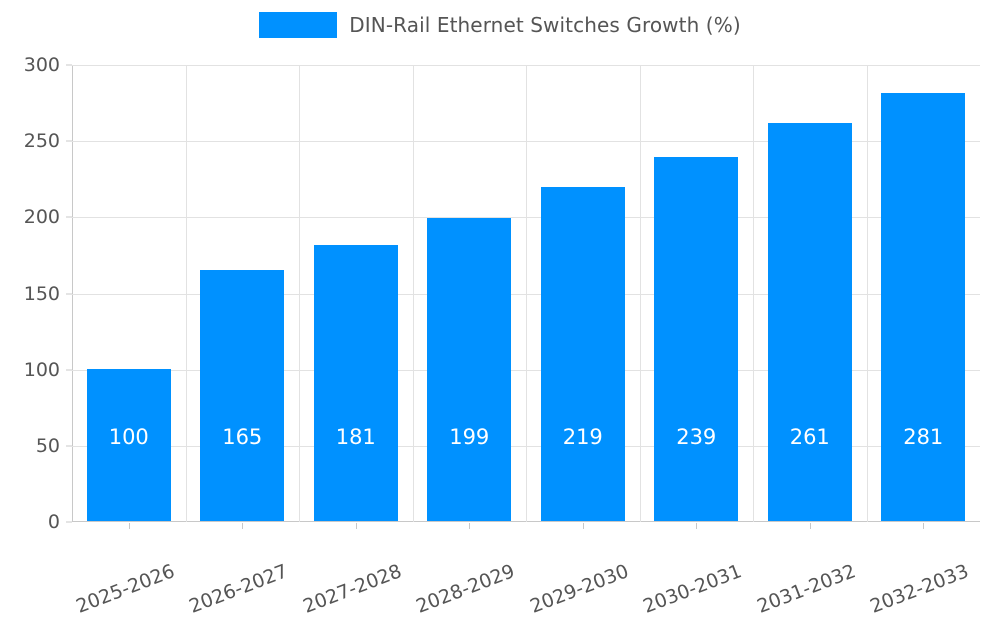  What do you see at coordinates (41, 217) in the screenshot?
I see `y-tick-label: 200` at bounding box center [41, 217].